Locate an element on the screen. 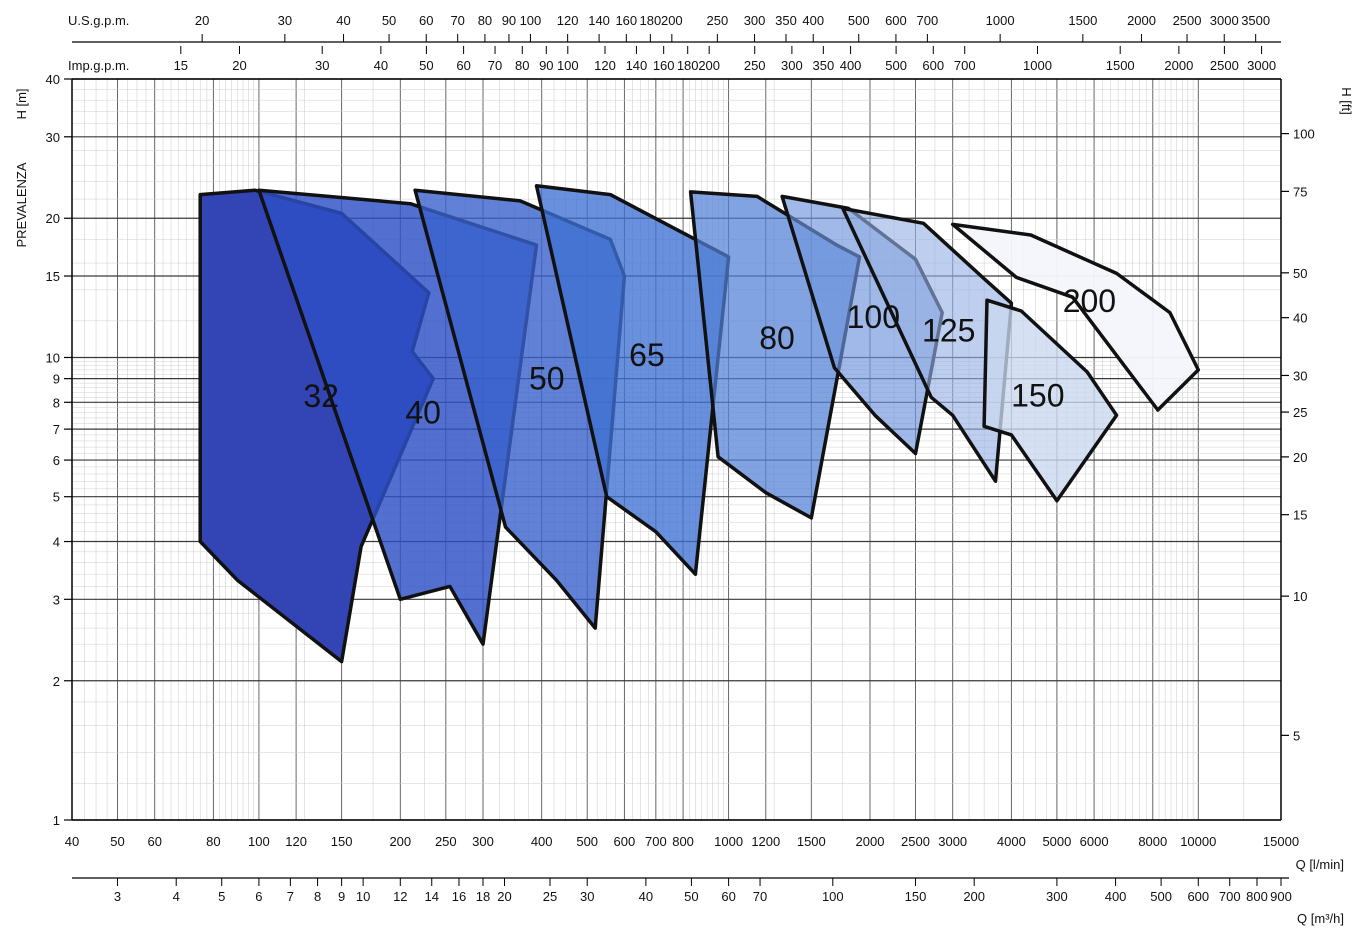  usgpm-tick-label: 120 is located at coordinates (568, 20).